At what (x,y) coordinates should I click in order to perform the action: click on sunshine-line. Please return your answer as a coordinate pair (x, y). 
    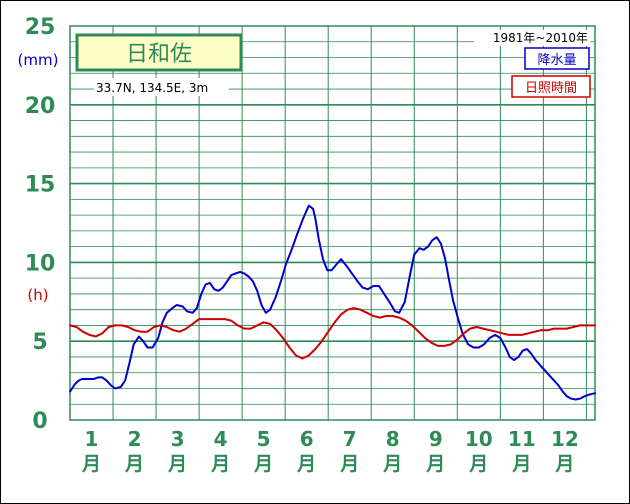
    Looking at the image, I should click on (332, 333).